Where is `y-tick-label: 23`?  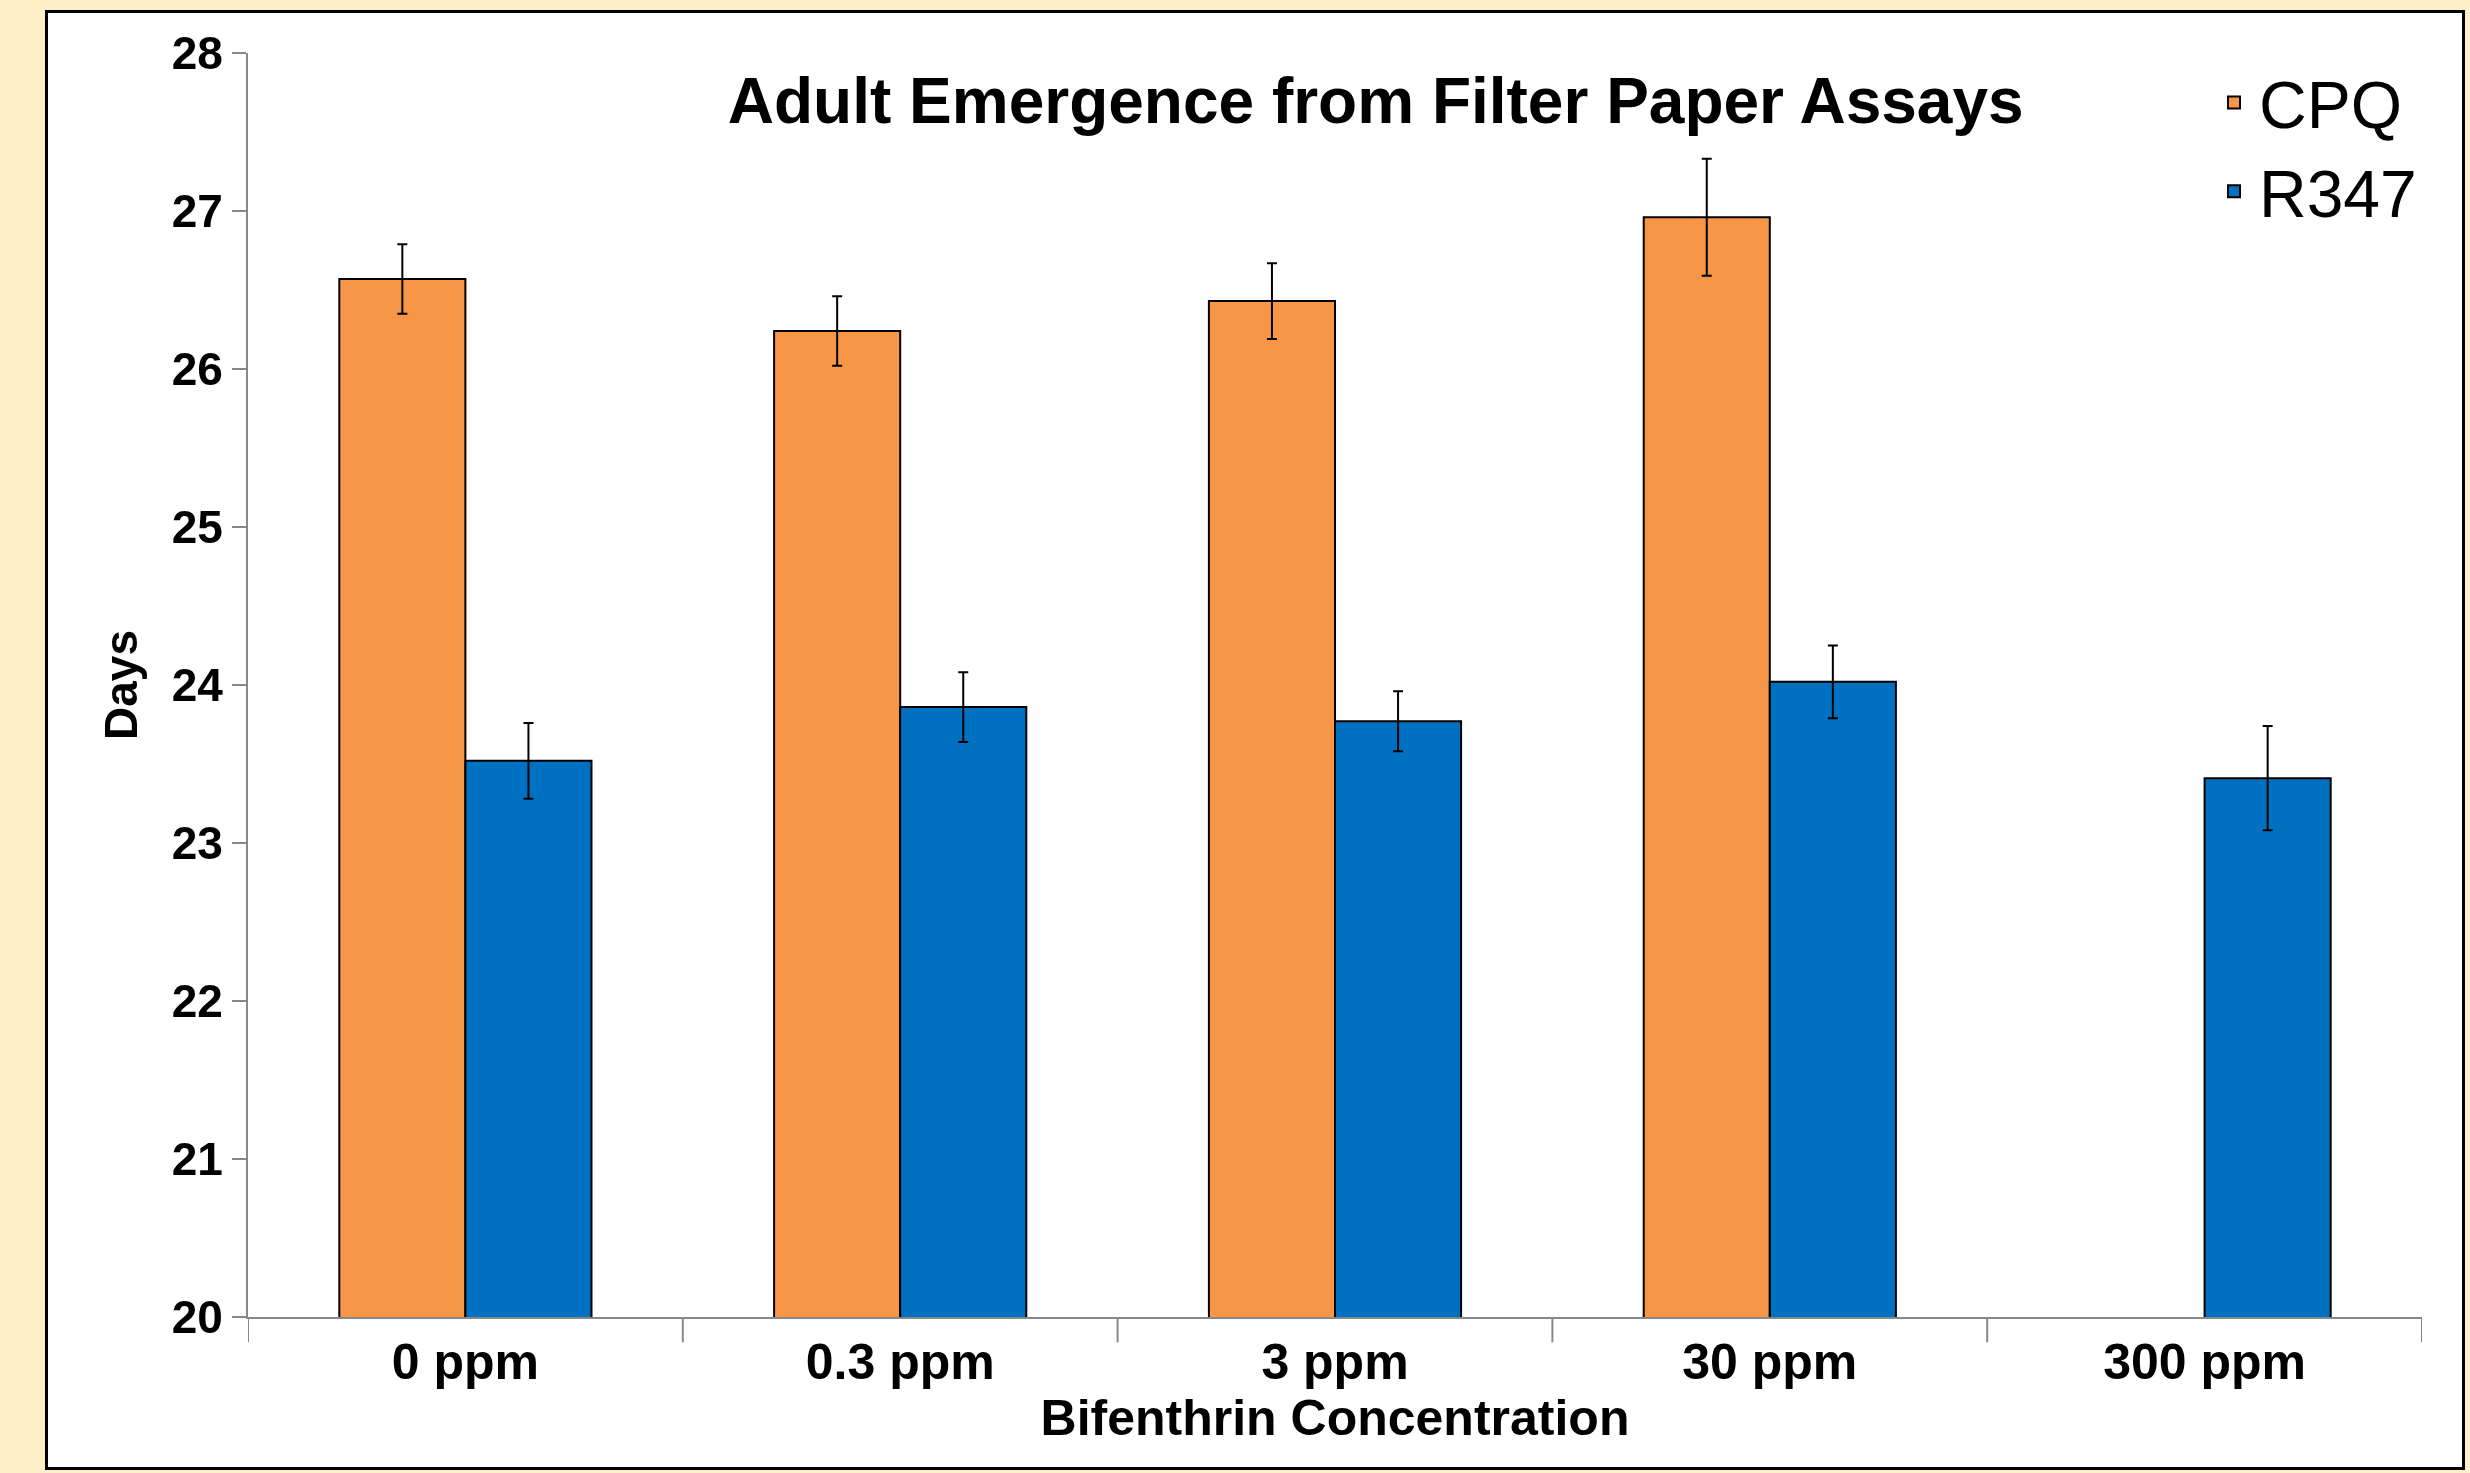 y-tick-label: 23 is located at coordinates (197, 843).